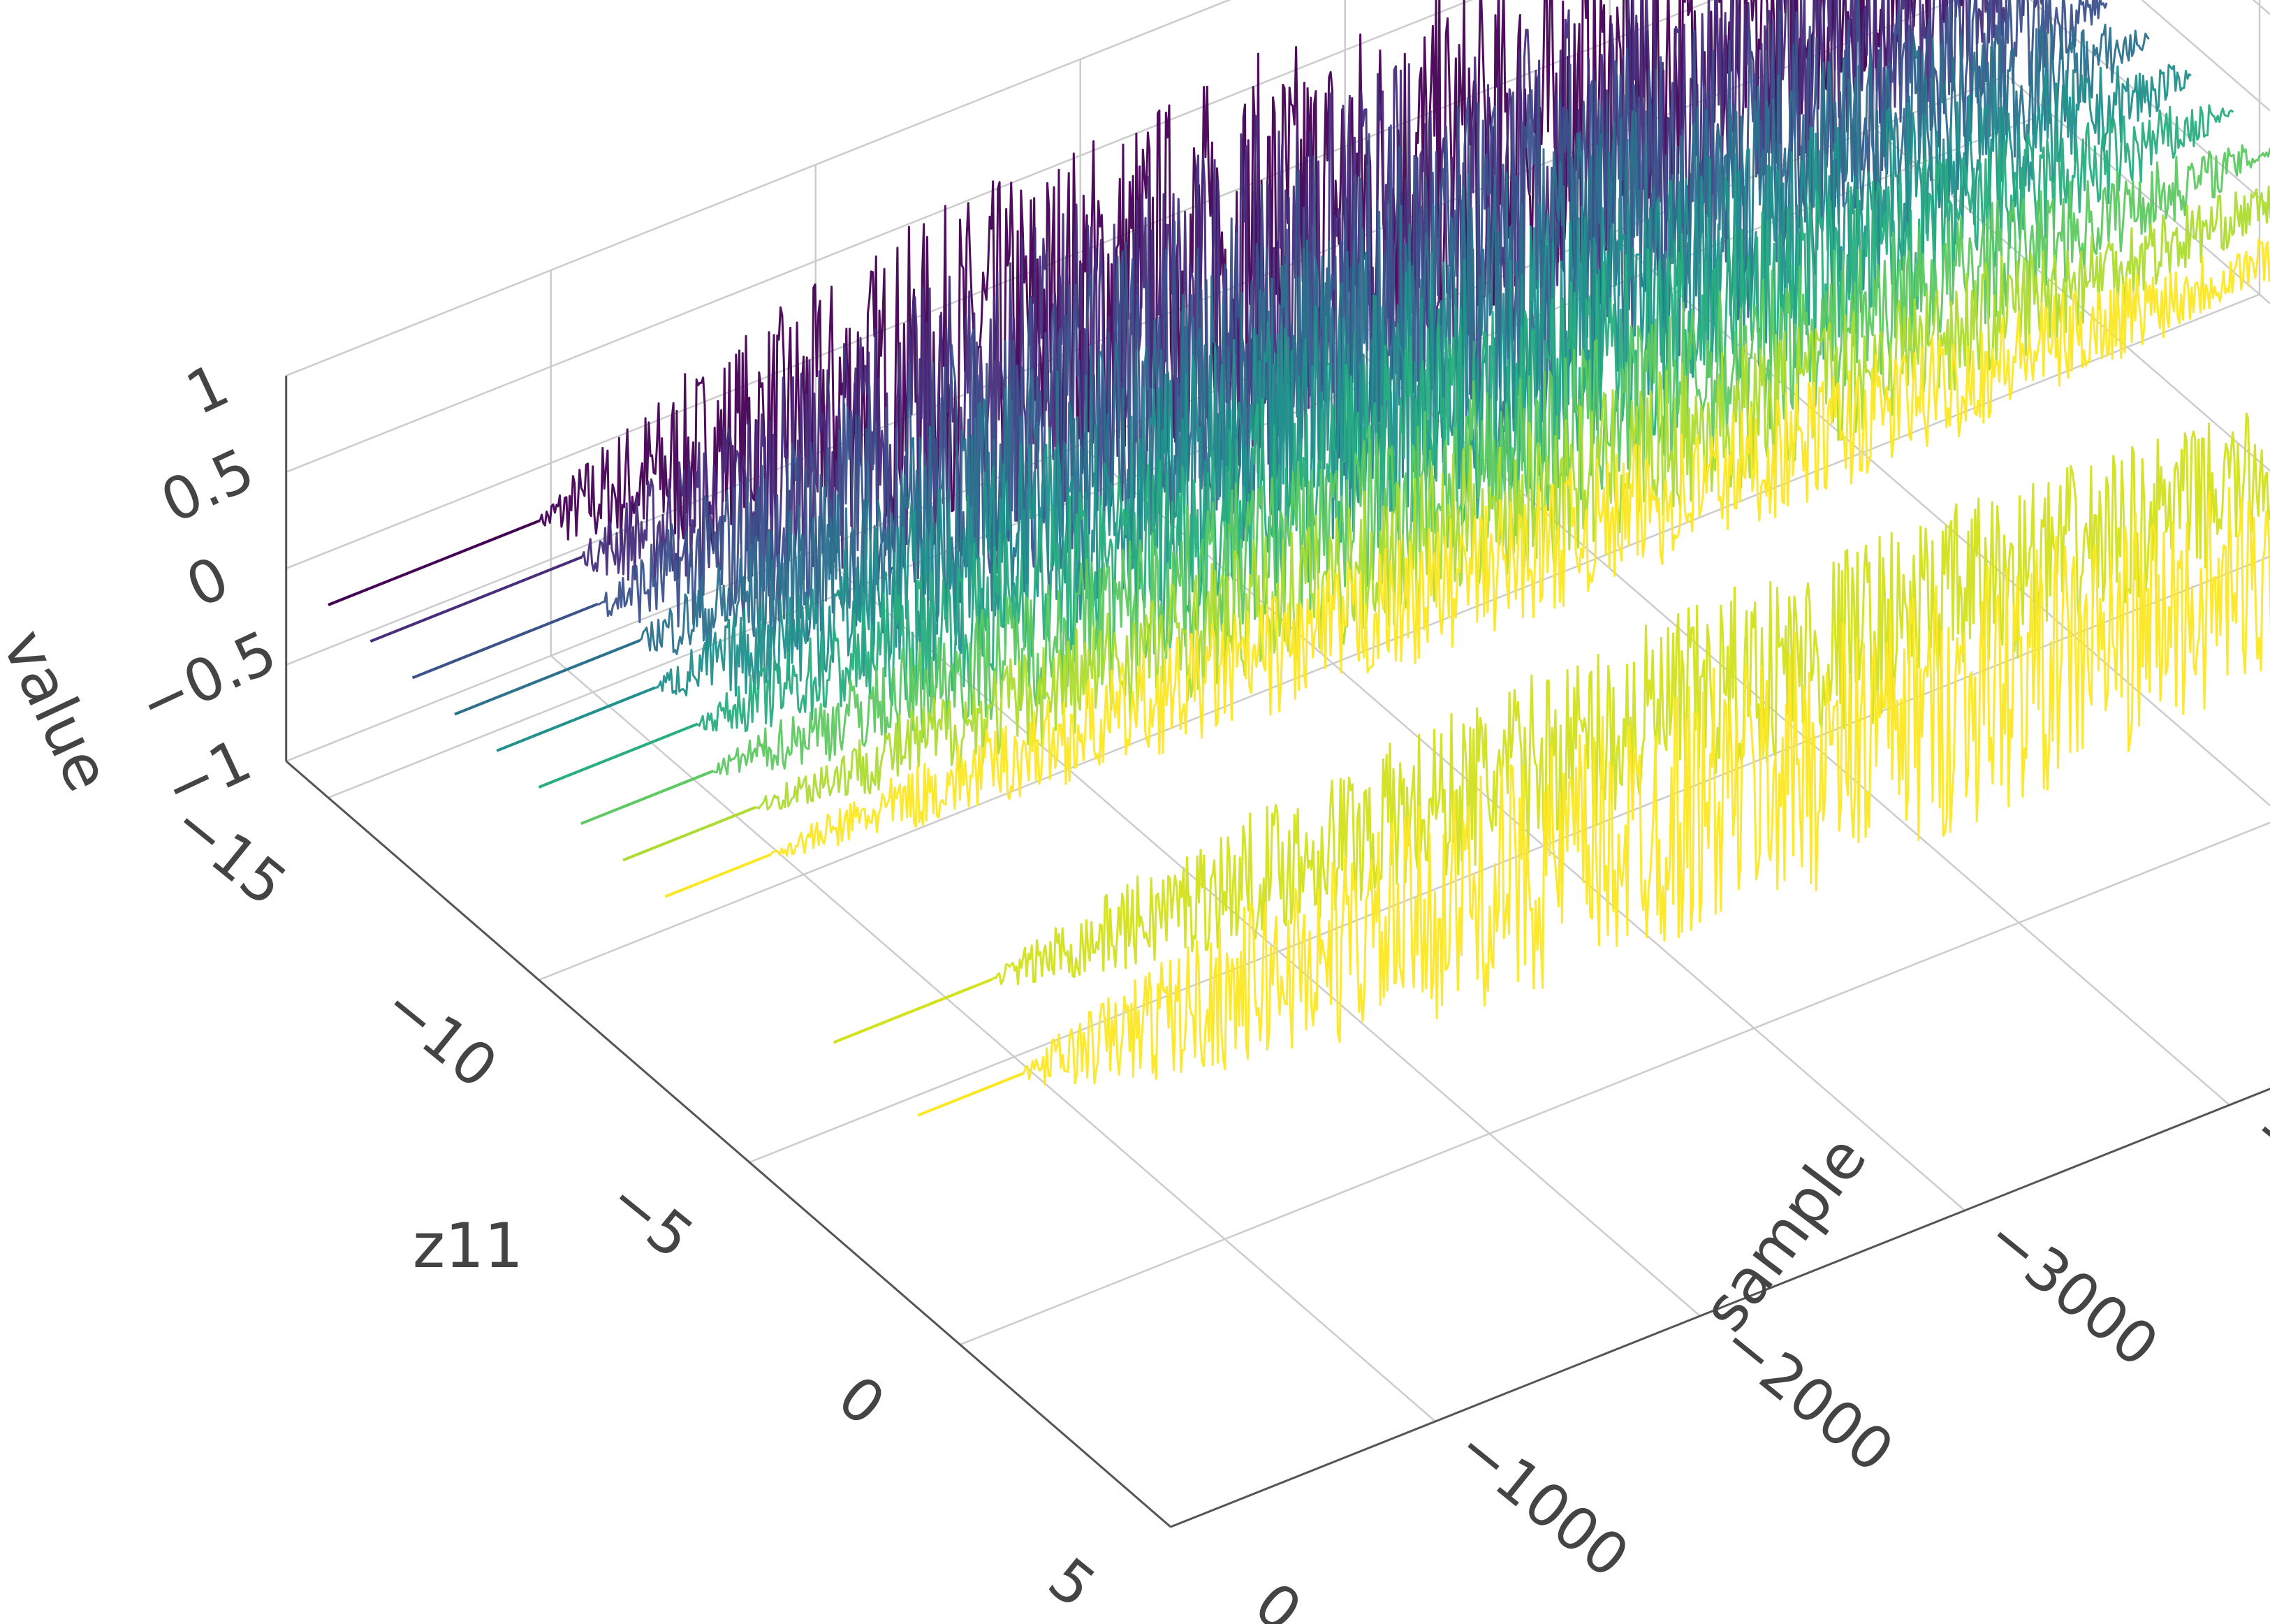 This screenshot has width=2270, height=1624. I want to click on z11-tick-label: 5, so click(1072, 1582).